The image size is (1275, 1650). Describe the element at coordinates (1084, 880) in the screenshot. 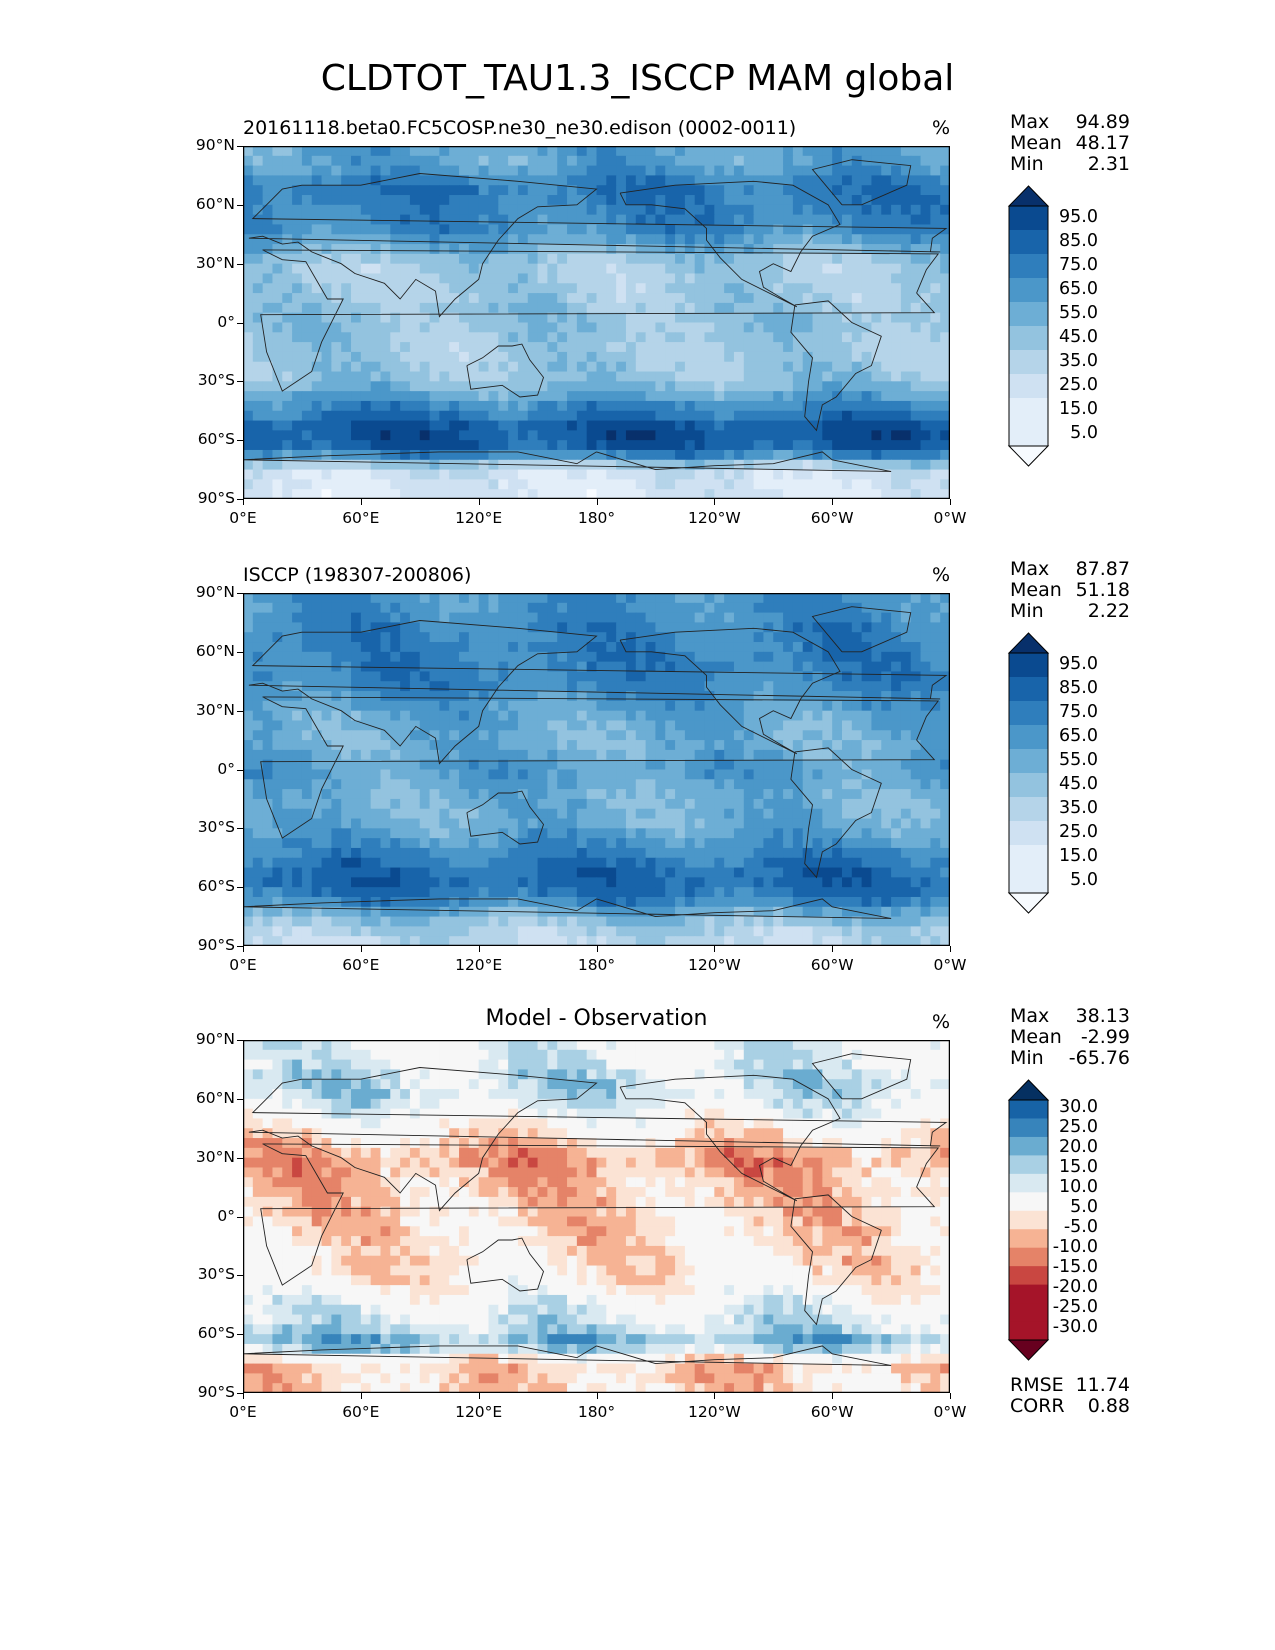

I see `panel2-colorbar-label: 5.0` at that location.